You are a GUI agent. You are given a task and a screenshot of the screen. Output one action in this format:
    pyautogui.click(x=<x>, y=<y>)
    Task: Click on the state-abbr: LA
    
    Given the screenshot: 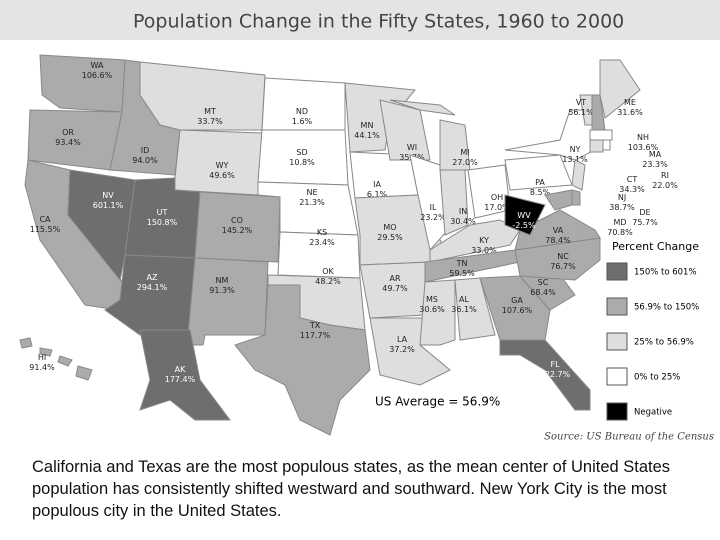 What is the action you would take?
    pyautogui.click(x=402, y=339)
    